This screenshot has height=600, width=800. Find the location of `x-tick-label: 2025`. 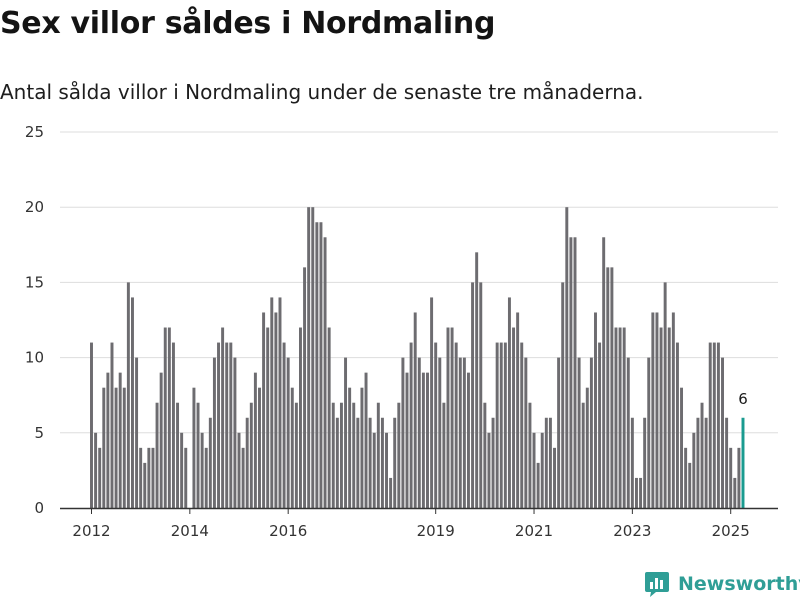

x-tick-label: 2025 is located at coordinates (731, 531).